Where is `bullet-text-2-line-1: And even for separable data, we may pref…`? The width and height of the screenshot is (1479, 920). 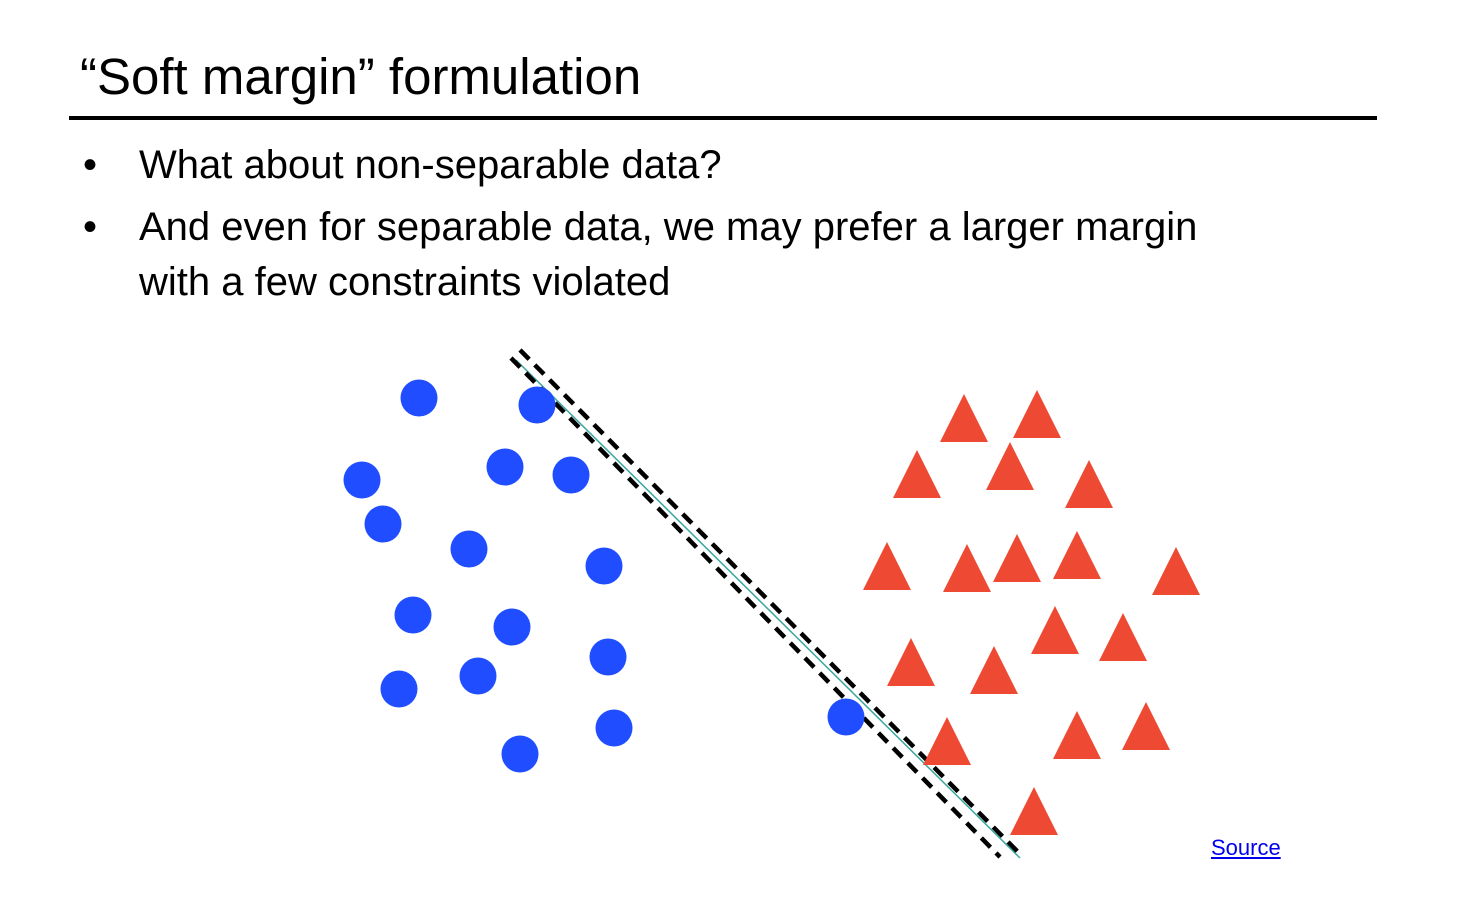
bullet-text-2-line-1: And even for separable data, we may pref… is located at coordinates (668, 227).